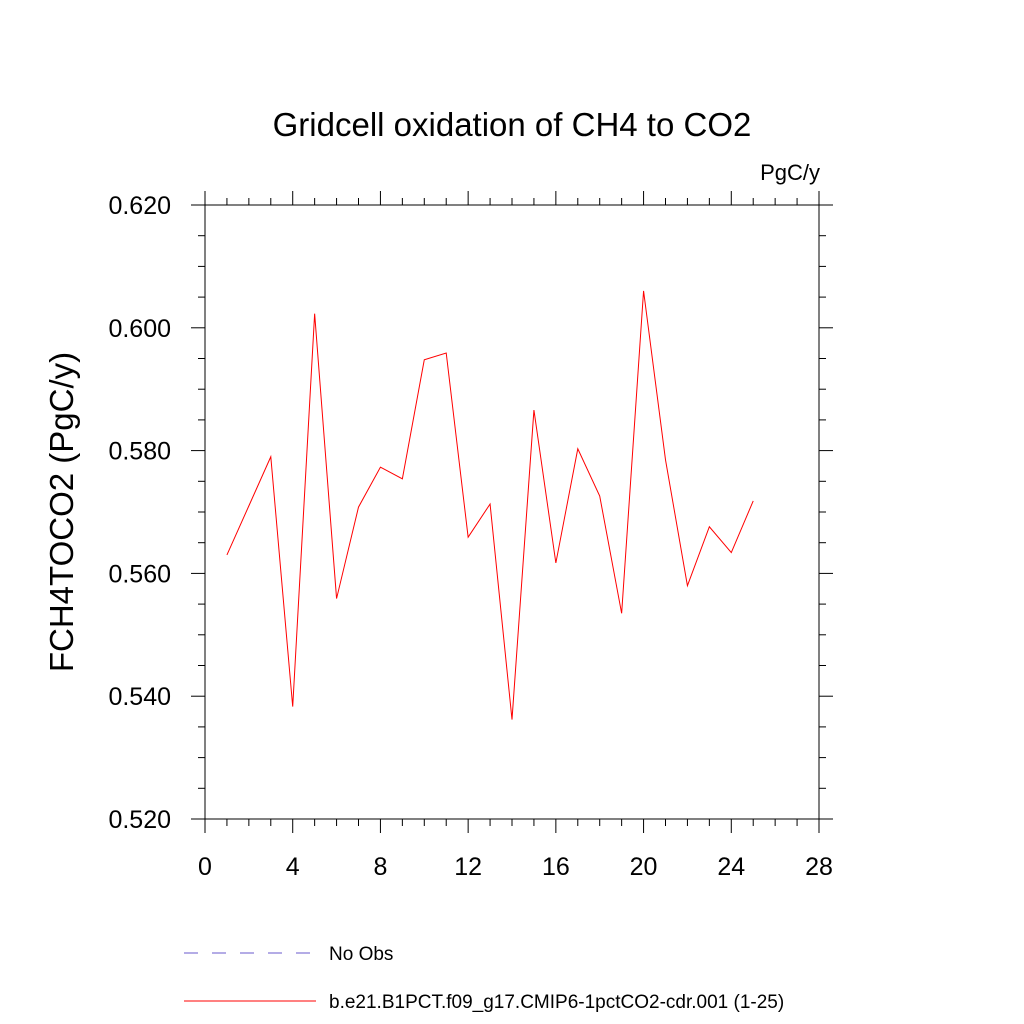 The width and height of the screenshot is (1024, 1024). What do you see at coordinates (139, 574) in the screenshot?
I see `y-tick-label: 0.560` at bounding box center [139, 574].